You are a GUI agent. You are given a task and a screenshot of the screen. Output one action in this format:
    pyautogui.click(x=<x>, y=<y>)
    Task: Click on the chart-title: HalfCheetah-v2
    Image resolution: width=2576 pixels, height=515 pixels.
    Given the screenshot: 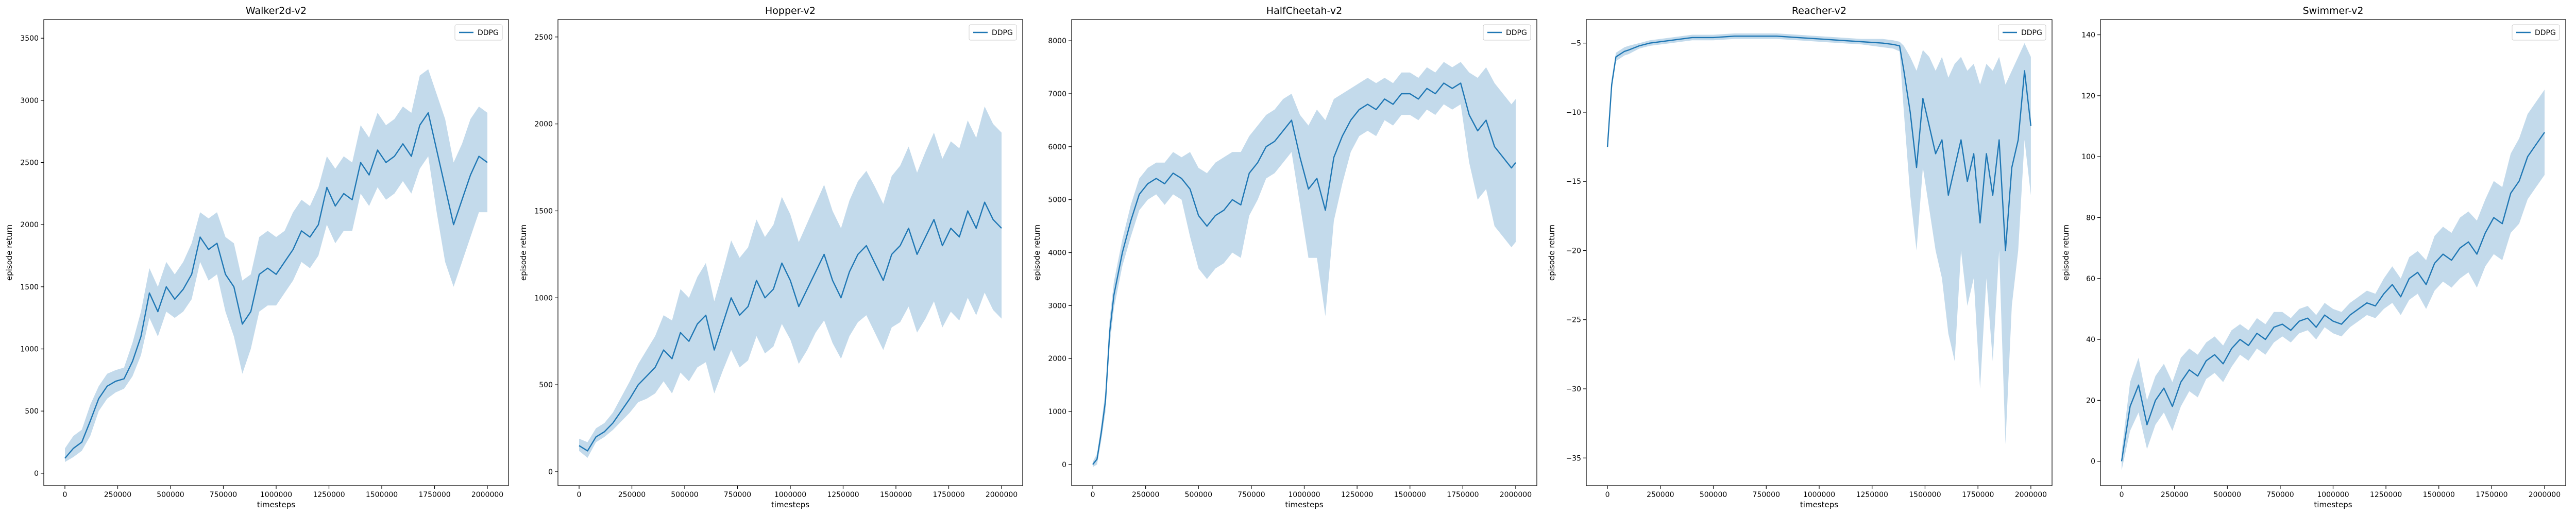 What is the action you would take?
    pyautogui.click(x=1304, y=10)
    